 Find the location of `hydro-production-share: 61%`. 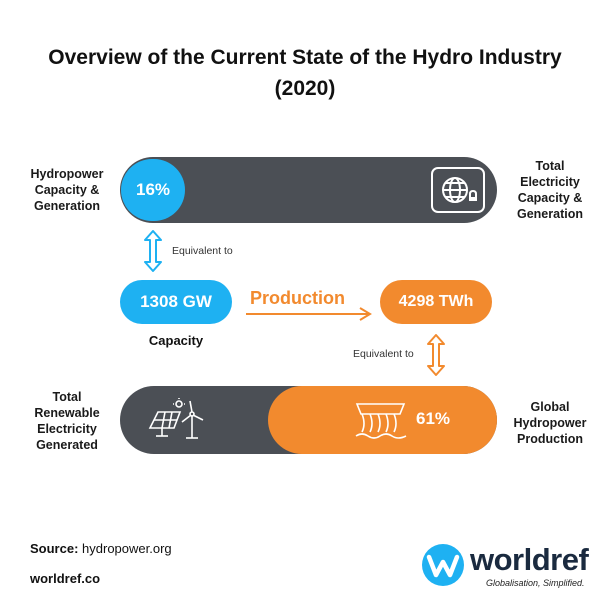

hydro-production-share: 61% is located at coordinates (433, 418).